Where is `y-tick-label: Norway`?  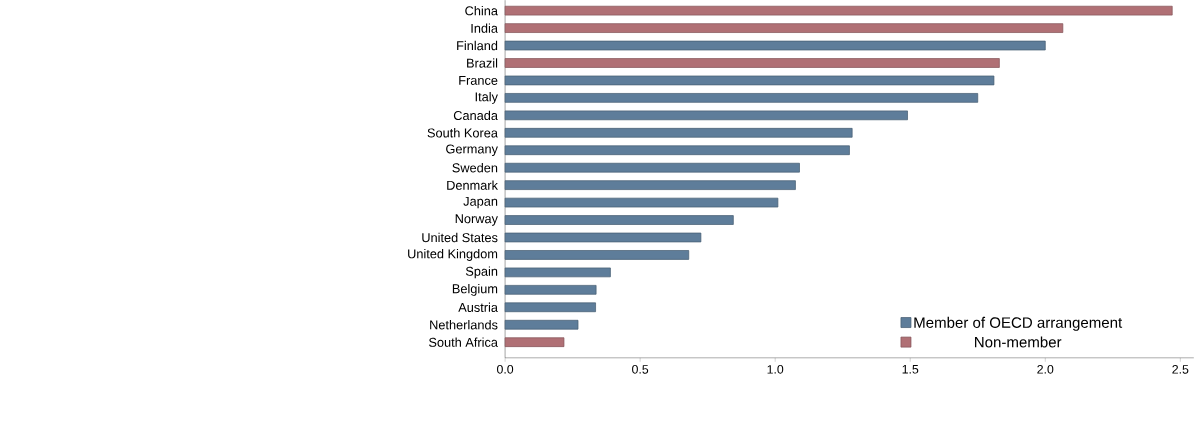 y-tick-label: Norway is located at coordinates (476, 220).